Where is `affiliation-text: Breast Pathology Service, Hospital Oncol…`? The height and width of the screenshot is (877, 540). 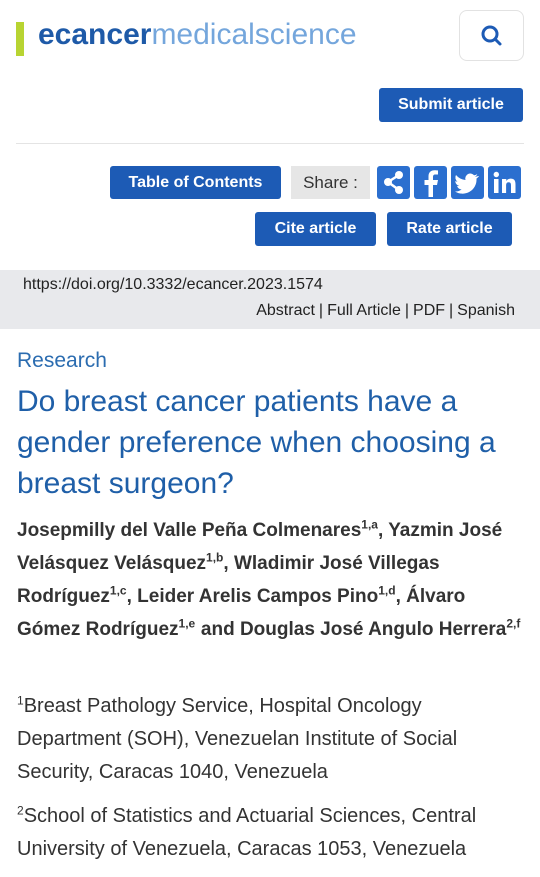 affiliation-text: Breast Pathology Service, Hospital Oncol… is located at coordinates (237, 739).